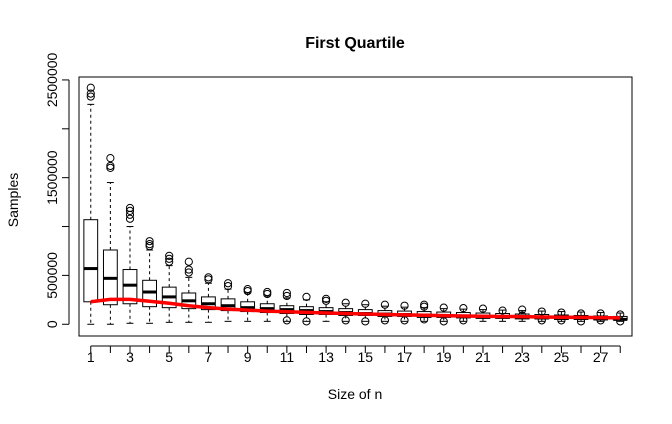 Image resolution: width=672 pixels, height=424 pixels. Describe the element at coordinates (91, 261) in the screenshot. I see `iqr-box` at that location.